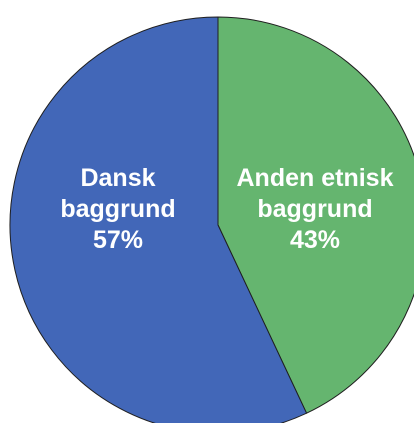 This screenshot has height=423, width=414. I want to click on pie-slice-percent-1: 57%, so click(118, 240).